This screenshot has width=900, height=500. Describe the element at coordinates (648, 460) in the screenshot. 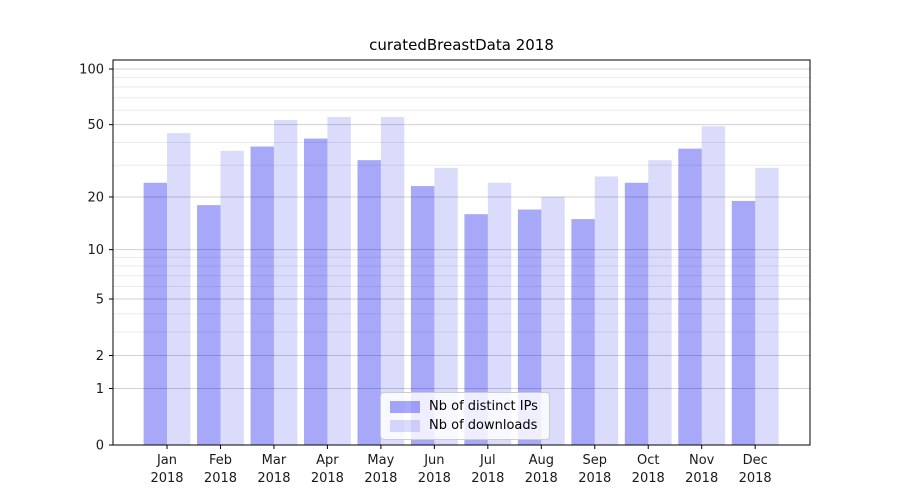

I see `x-tick-label-month: Oct` at that location.